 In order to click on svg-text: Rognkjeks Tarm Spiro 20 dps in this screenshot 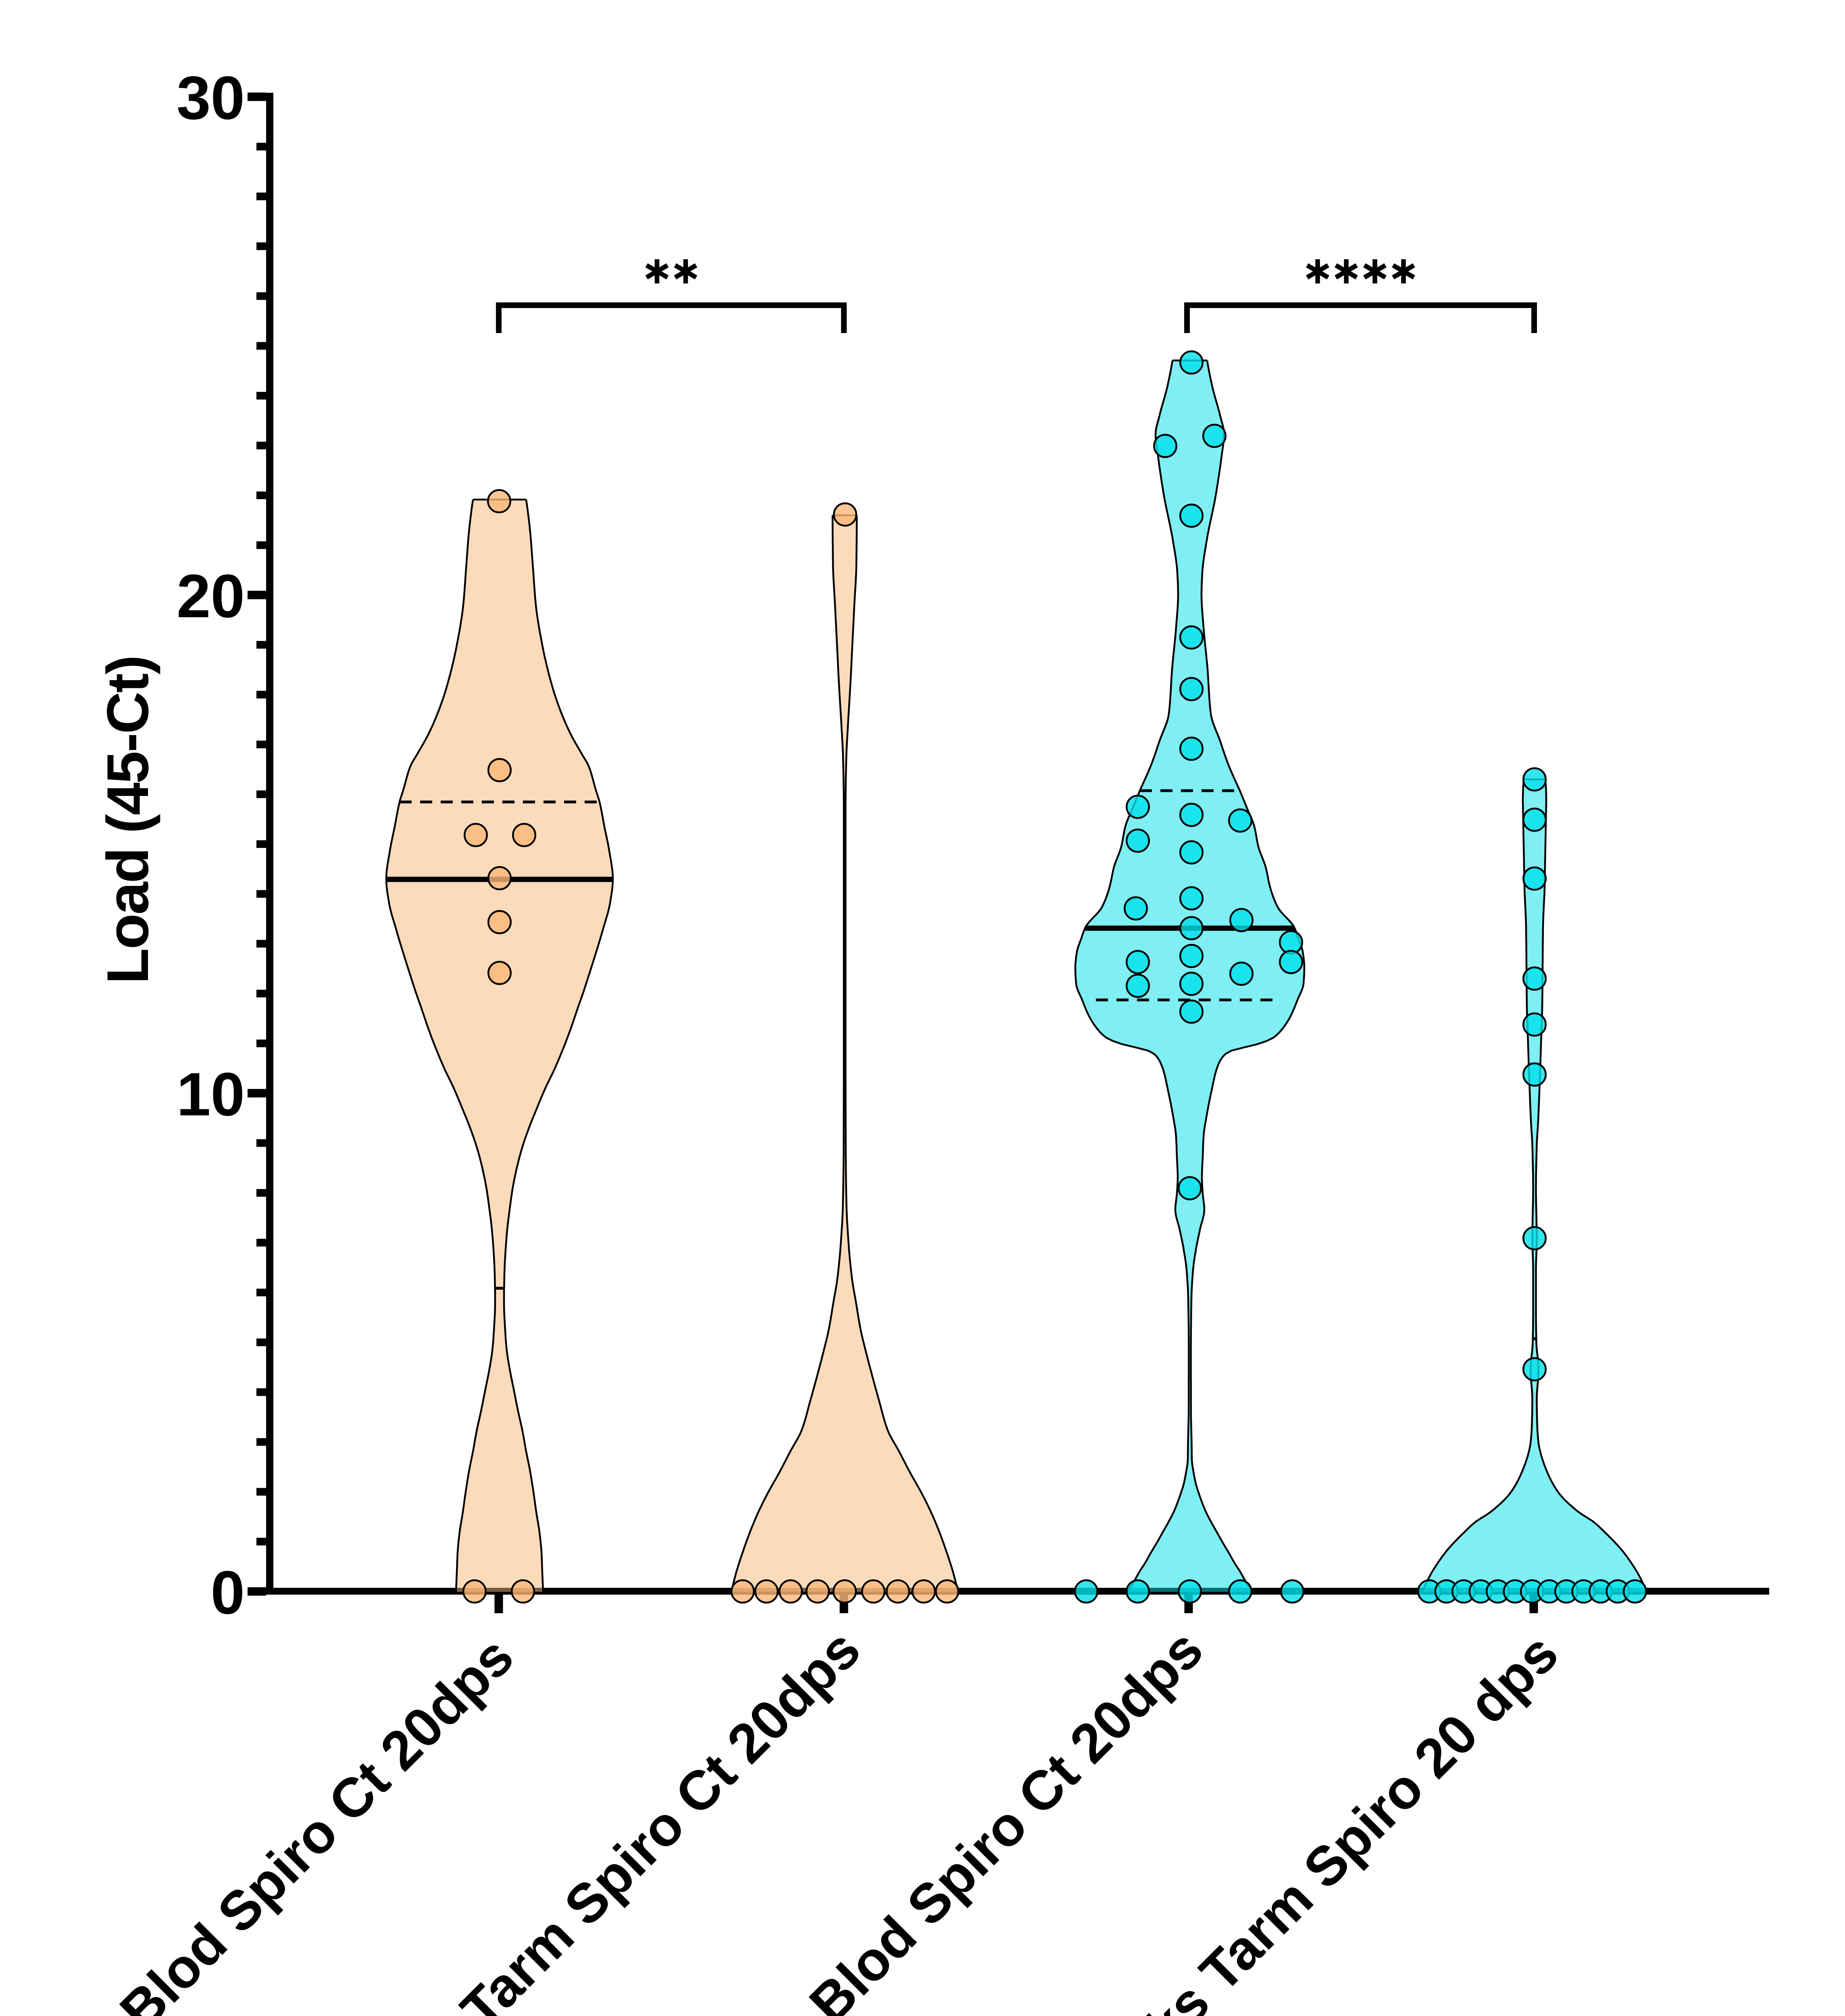, I will do `click(1275, 1819)`.